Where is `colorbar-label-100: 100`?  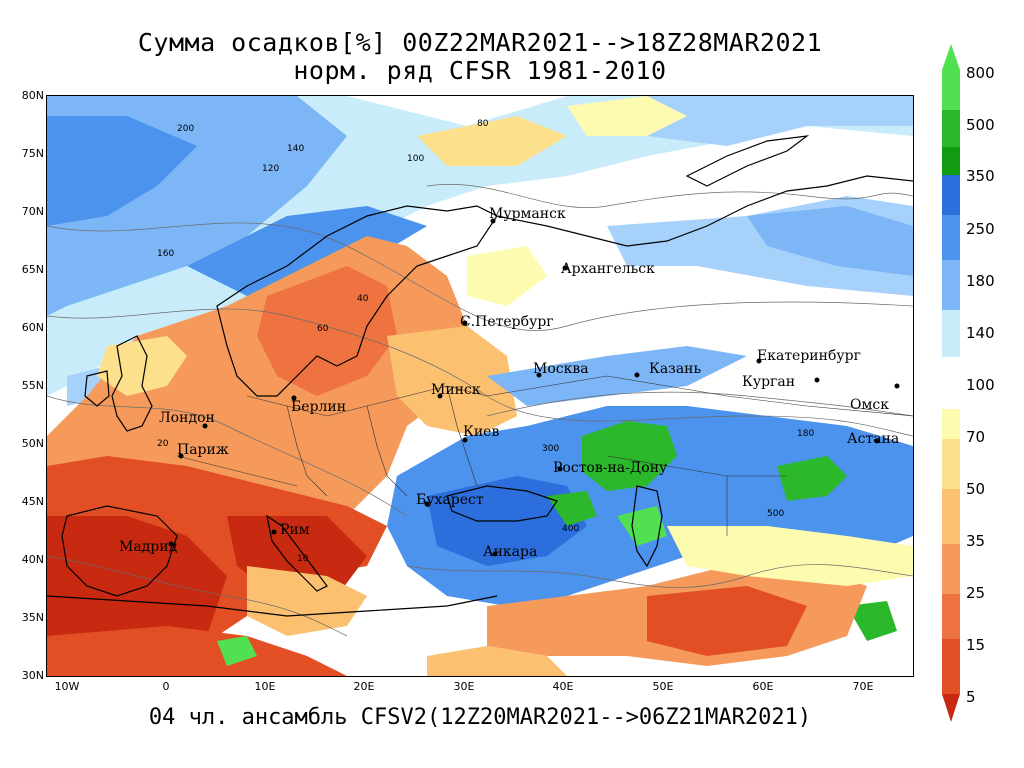
colorbar-label-100: 100 is located at coordinates (980, 385).